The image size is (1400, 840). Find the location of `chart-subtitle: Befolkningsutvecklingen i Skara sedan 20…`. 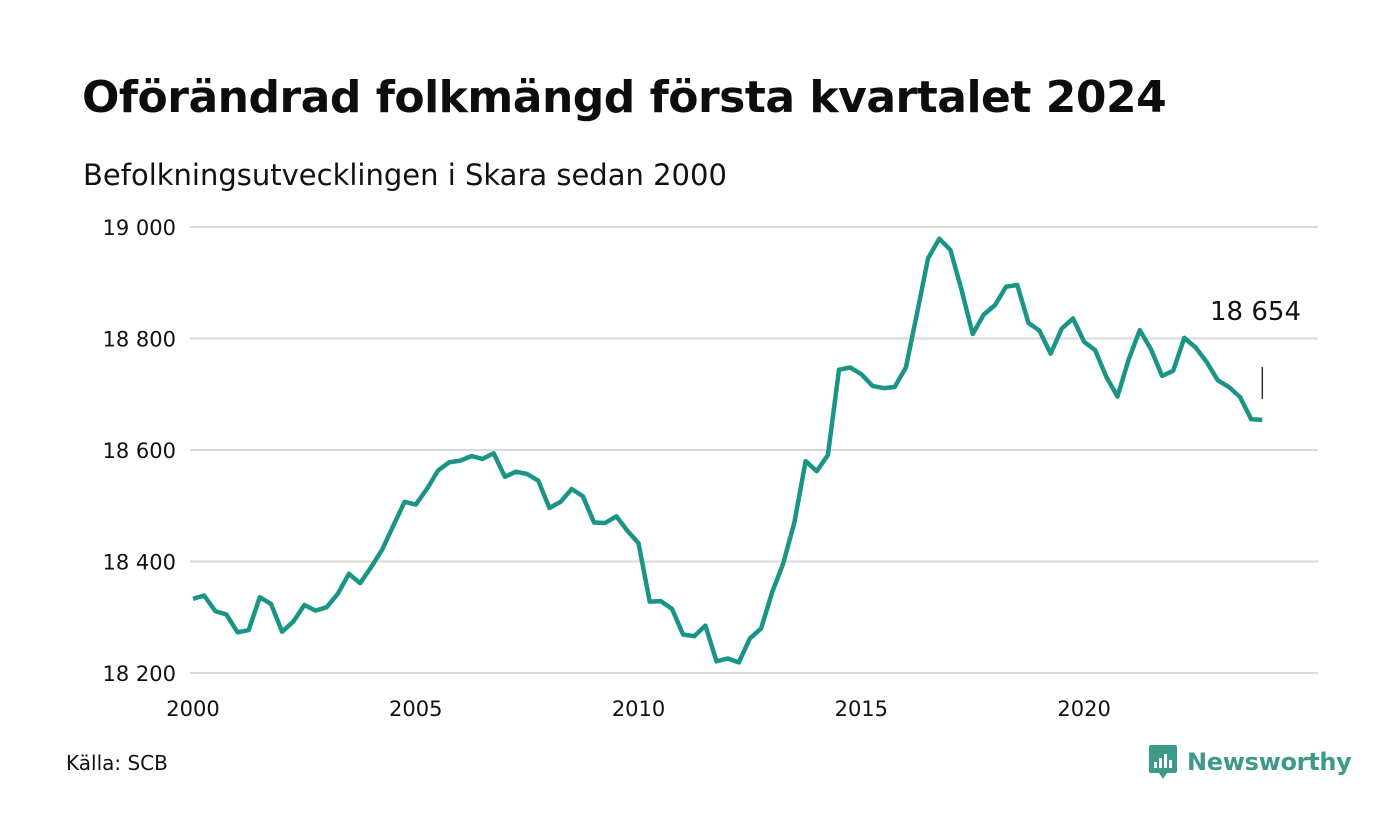

chart-subtitle: Befolkningsutvecklingen i Skara sedan 20… is located at coordinates (405, 175).